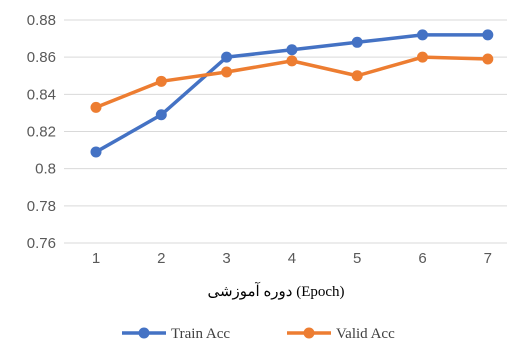 The image size is (522, 343). What do you see at coordinates (258, 334) in the screenshot?
I see `legend: Train Acc Valid Acc` at bounding box center [258, 334].